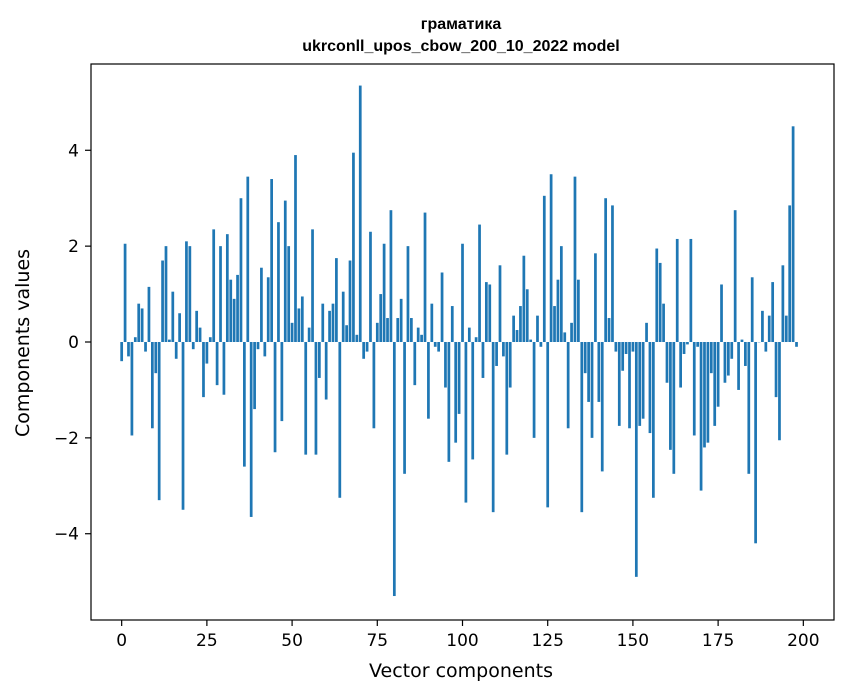  What do you see at coordinates (460, 46) in the screenshot?
I see `chart-title-line2: ukrconll_upos_cbow_200_10_2022 model` at bounding box center [460, 46].